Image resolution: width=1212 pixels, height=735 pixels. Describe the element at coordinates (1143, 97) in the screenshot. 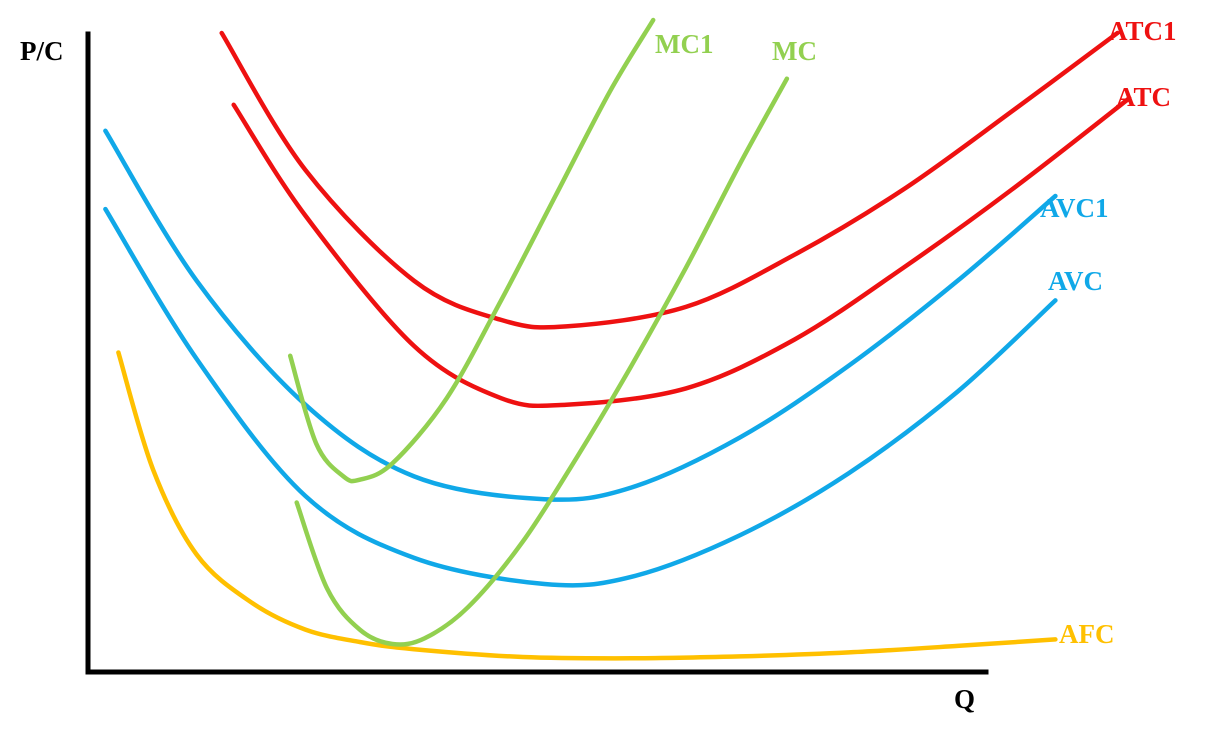

I see `atc-label: ATC` at that location.